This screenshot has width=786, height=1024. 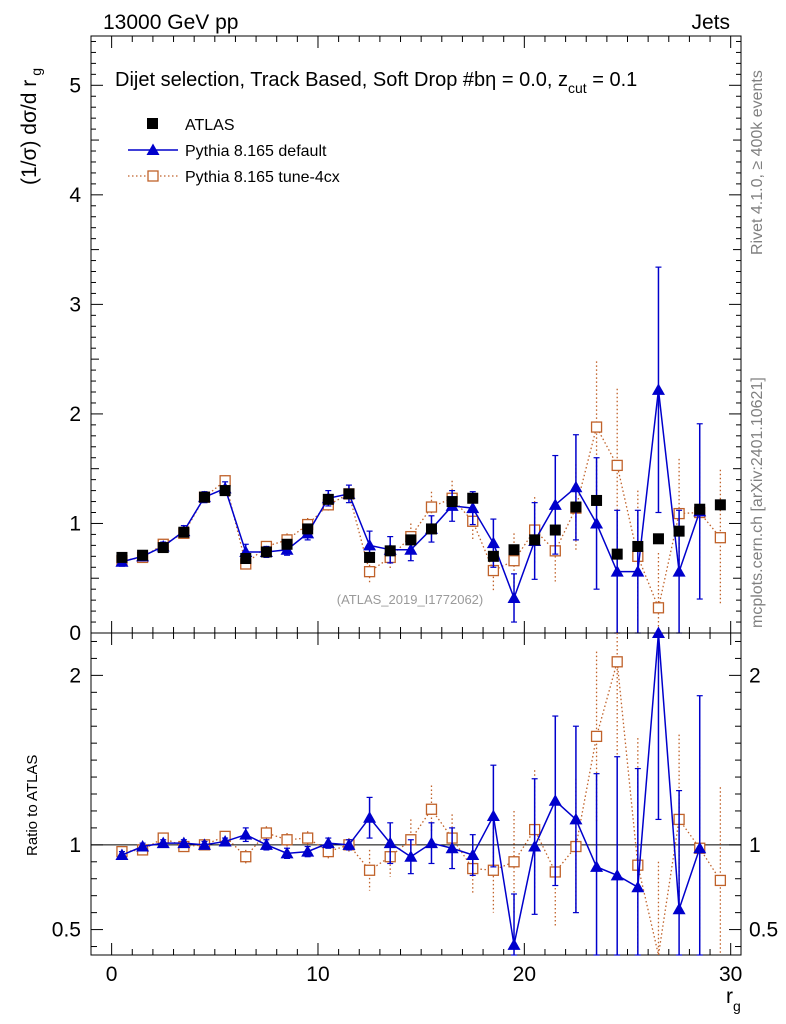 I want to click on source-label: mcplots.cern.ch [arXiv:2401.10621], so click(x=757, y=502).